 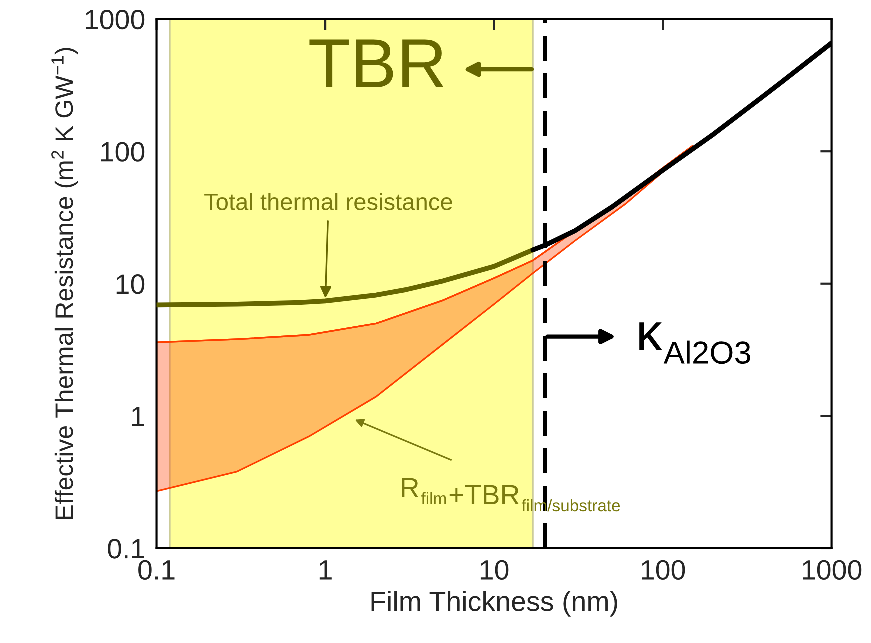 I want to click on x-tick-label: 0.1, so click(x=156, y=570).